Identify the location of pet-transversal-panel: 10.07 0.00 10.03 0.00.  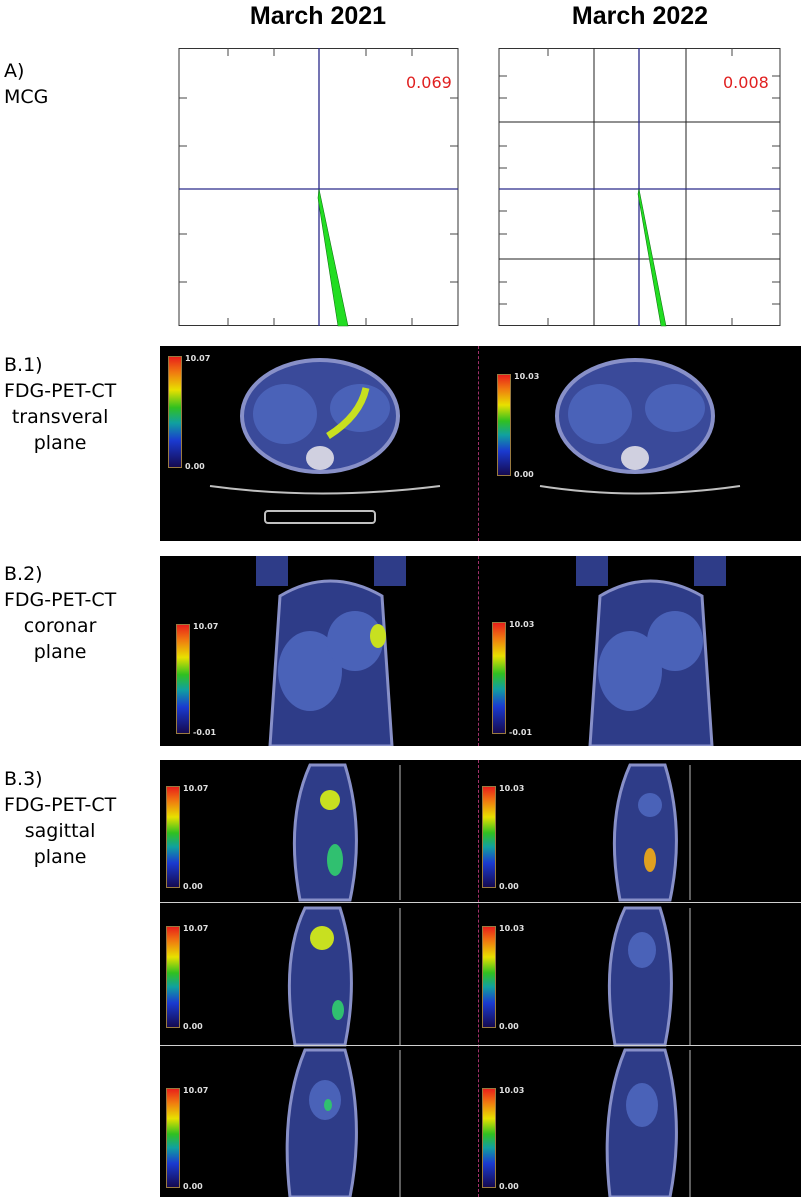
(480, 443).